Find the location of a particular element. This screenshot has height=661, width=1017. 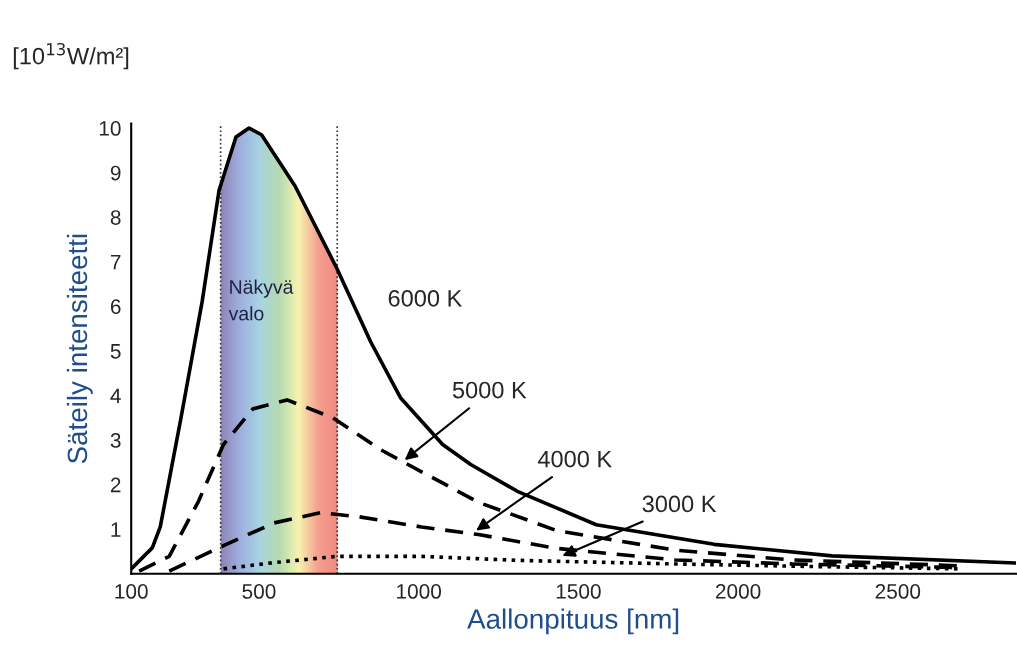

annotation: 4000 K is located at coordinates (574, 459).